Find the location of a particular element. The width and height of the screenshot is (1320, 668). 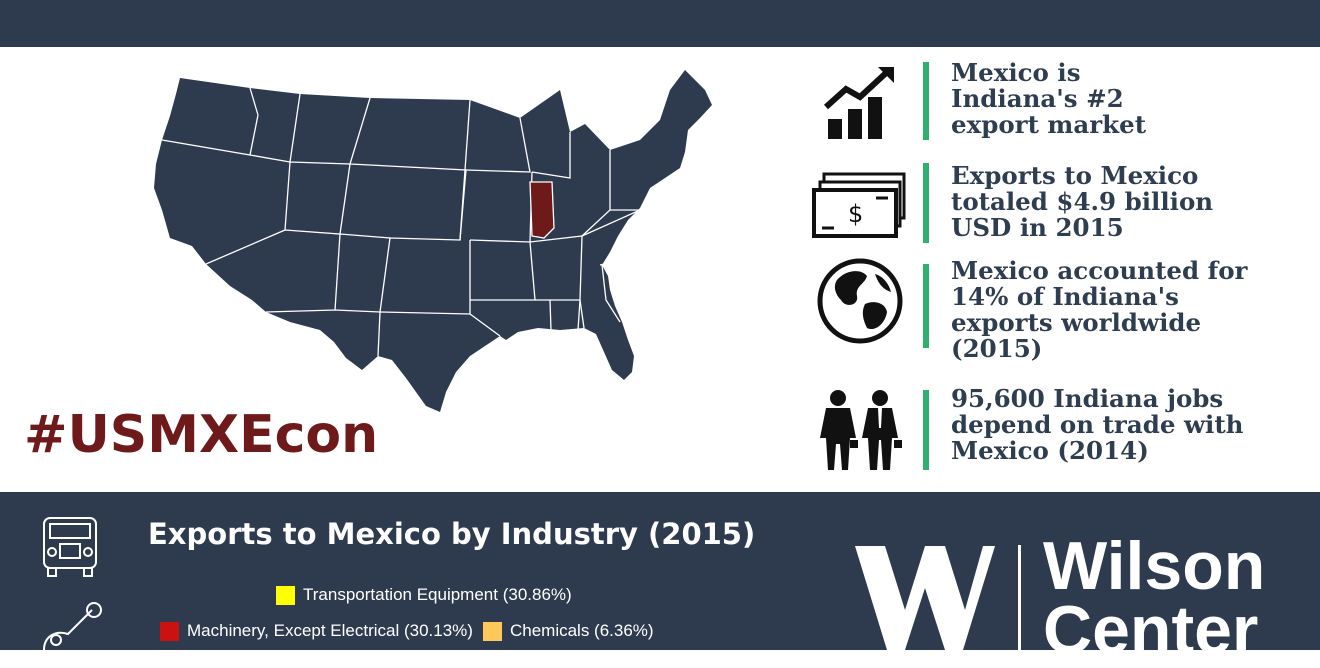

legend-label: Transportation Equipment (30.86%) is located at coordinates (437, 594).